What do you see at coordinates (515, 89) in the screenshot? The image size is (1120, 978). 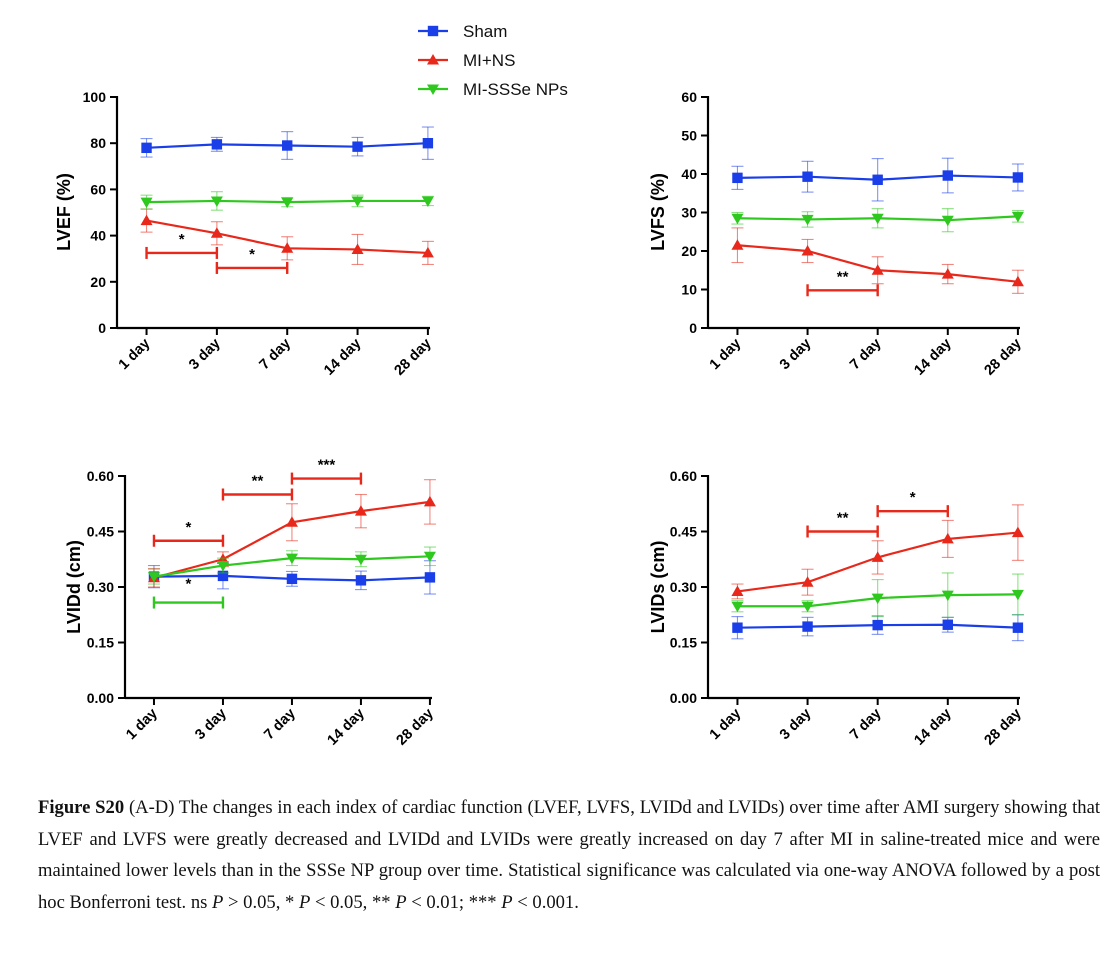 I see `legend-label: MI-SSSe NPs` at bounding box center [515, 89].